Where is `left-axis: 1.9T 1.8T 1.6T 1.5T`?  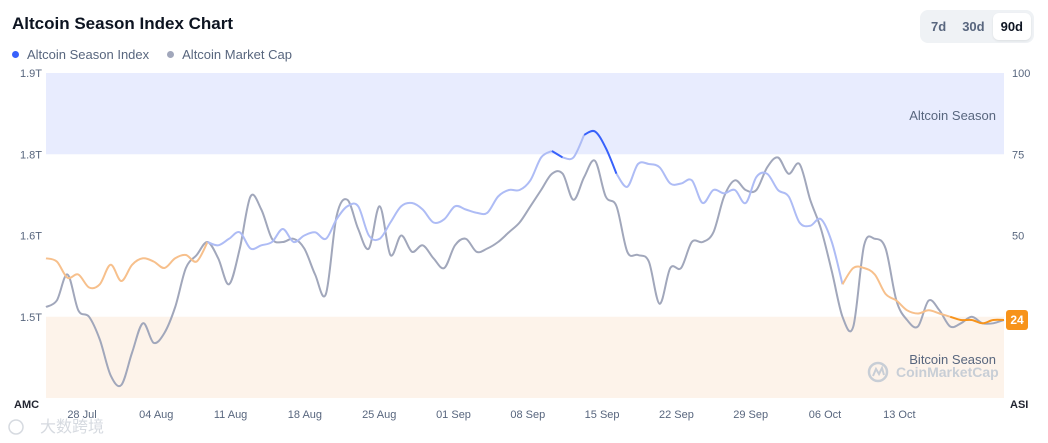 left-axis: 1.9T 1.8T 1.6T 1.5T is located at coordinates (31, 196).